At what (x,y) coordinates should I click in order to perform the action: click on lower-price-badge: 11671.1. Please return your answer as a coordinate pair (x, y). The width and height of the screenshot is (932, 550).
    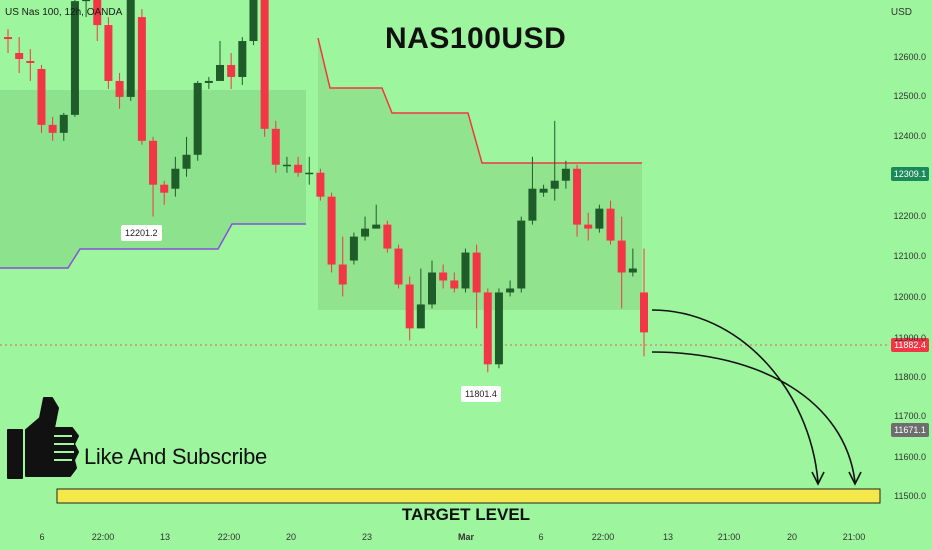
    Looking at the image, I should click on (910, 430).